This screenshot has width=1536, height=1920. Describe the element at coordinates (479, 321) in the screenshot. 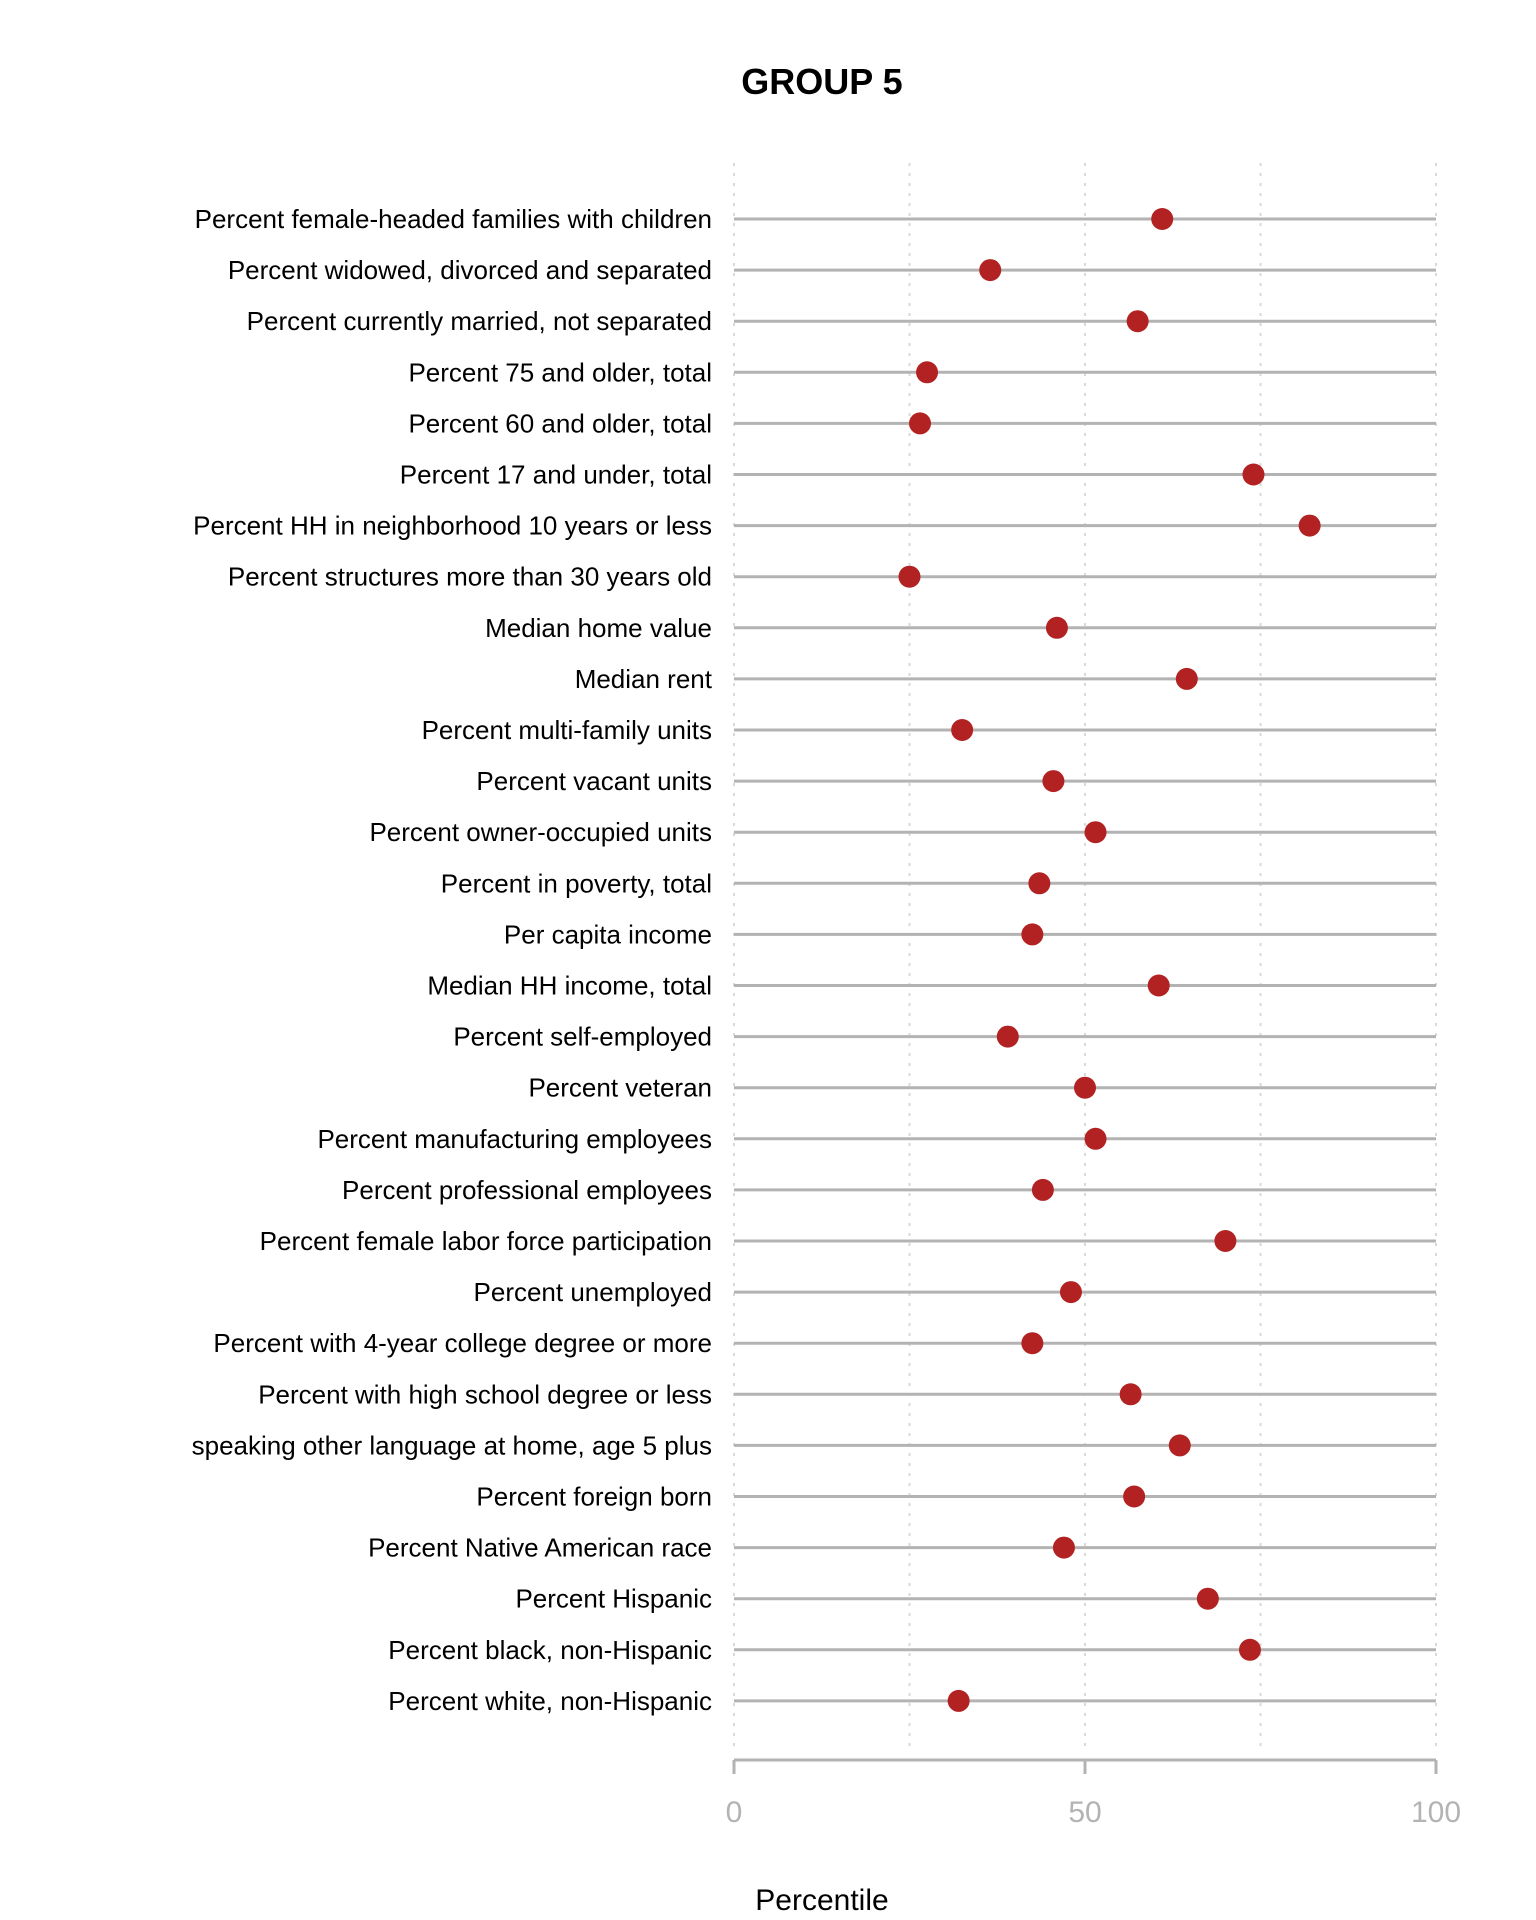

I see `category-label: Percent currently married, not separated` at that location.